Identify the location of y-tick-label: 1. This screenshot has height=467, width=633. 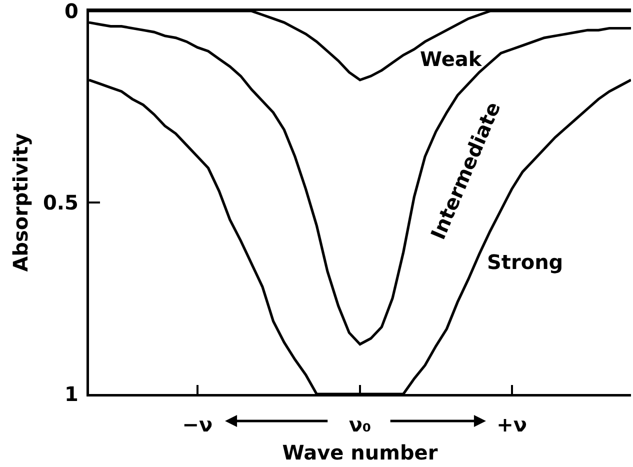
(71, 394).